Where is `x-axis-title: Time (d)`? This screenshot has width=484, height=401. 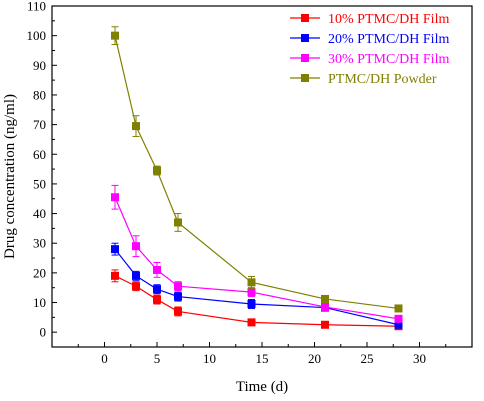
x-axis-title: Time (d) is located at coordinates (262, 387).